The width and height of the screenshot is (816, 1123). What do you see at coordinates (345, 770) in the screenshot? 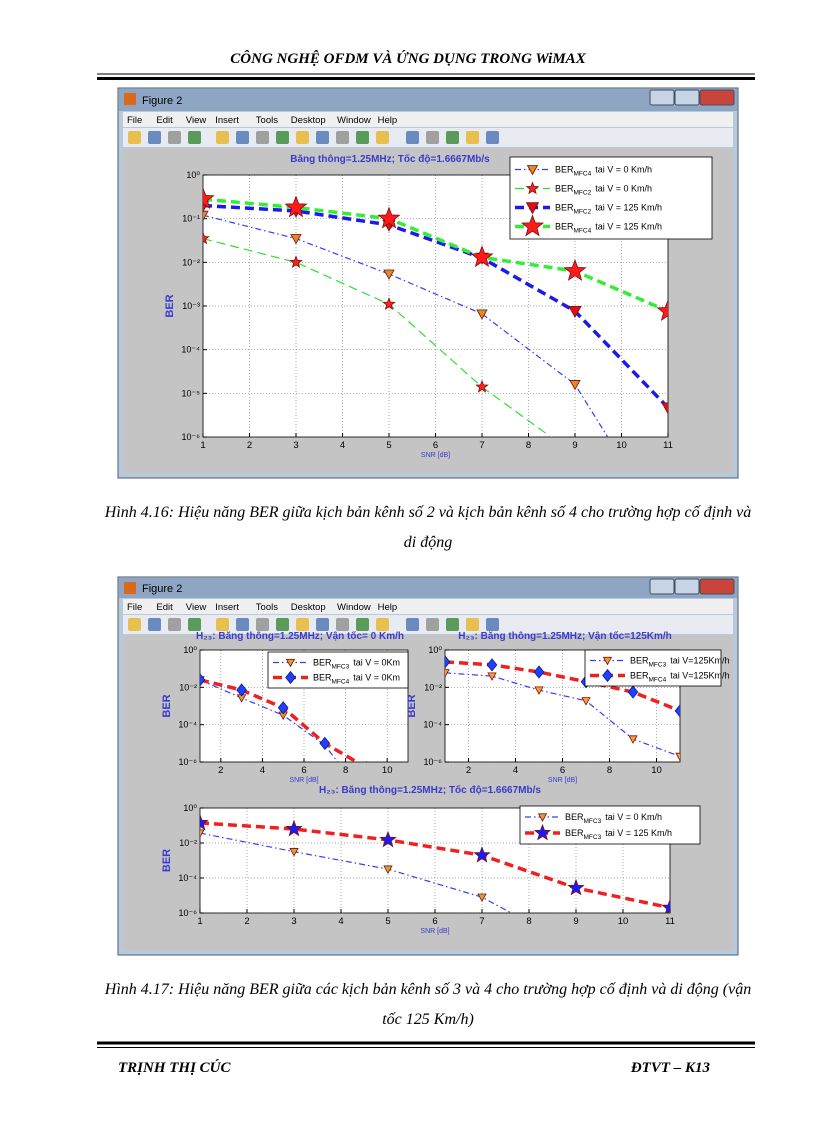
I see `x-tick-label: 8` at bounding box center [345, 770].